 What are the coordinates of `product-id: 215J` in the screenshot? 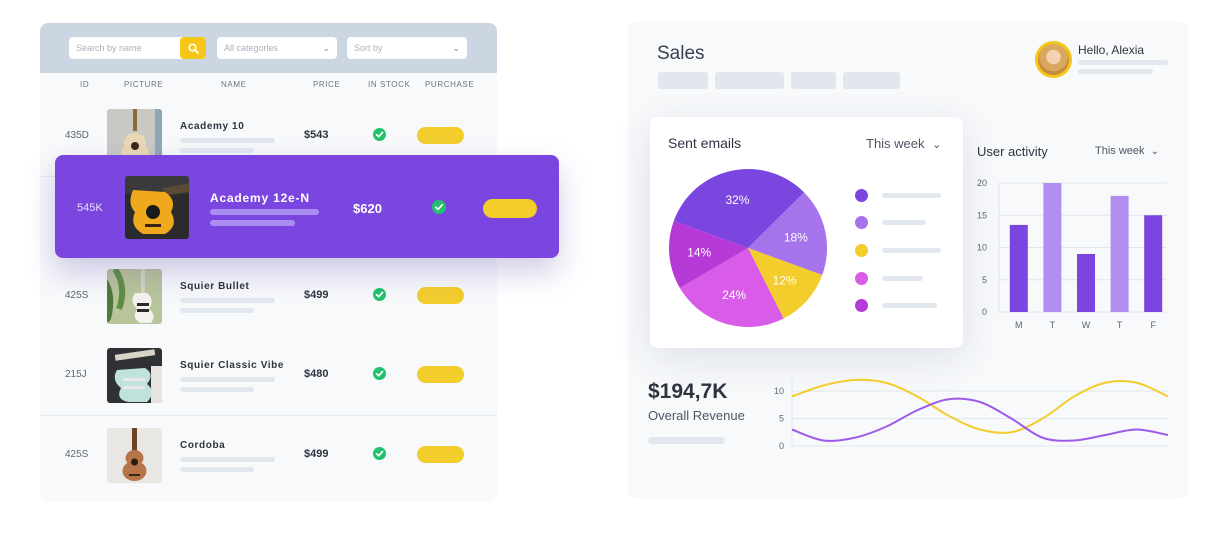 It's located at (76, 374).